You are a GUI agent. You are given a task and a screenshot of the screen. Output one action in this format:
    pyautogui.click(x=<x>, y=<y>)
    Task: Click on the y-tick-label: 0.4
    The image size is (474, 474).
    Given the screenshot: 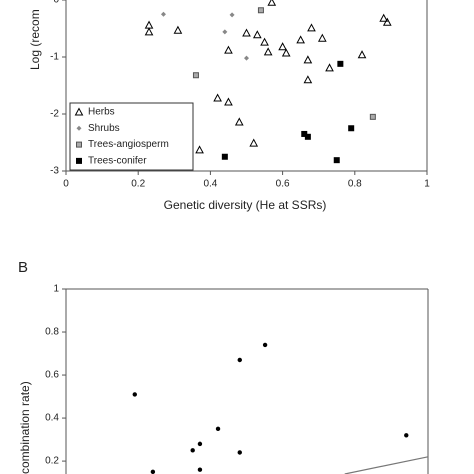 What is the action you would take?
    pyautogui.click(x=52, y=418)
    